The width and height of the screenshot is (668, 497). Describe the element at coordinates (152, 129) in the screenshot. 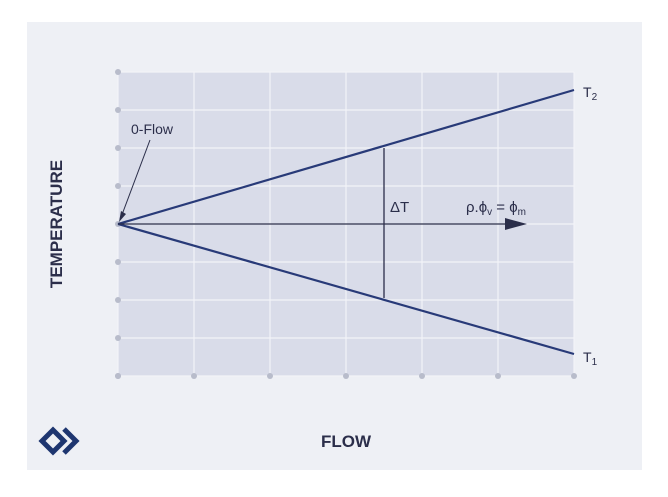

I see `zero-flow-label: 0-Flow` at that location.